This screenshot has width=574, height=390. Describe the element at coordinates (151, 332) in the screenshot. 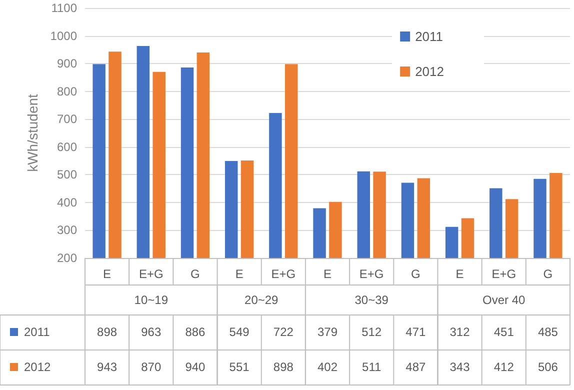

I see `data-label: 963` at that location.